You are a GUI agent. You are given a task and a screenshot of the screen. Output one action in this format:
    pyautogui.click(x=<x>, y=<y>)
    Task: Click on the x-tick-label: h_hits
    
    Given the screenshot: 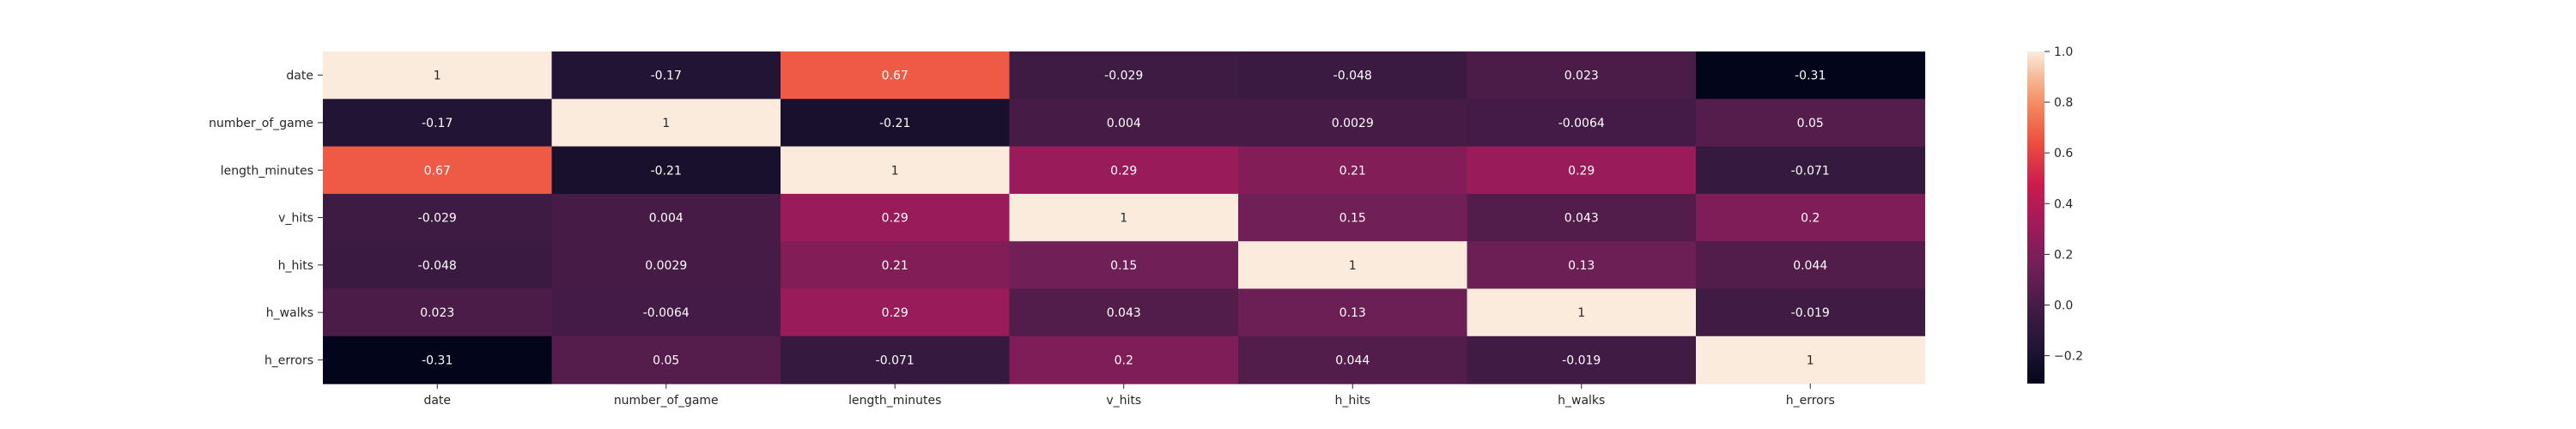 What is the action you would take?
    pyautogui.click(x=1352, y=401)
    